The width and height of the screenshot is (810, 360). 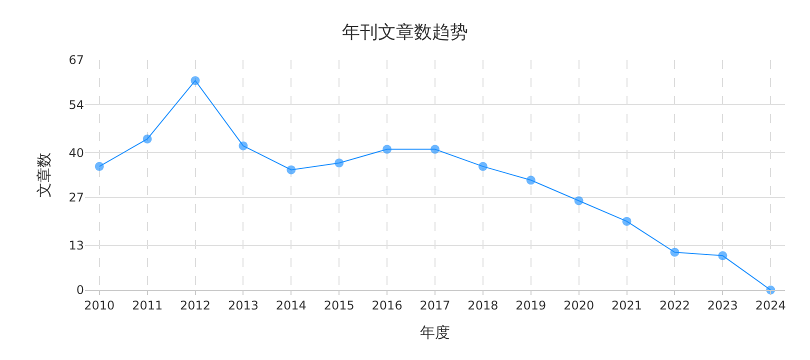 What do you see at coordinates (435, 332) in the screenshot?
I see `x-axis-title: 年度` at bounding box center [435, 332].